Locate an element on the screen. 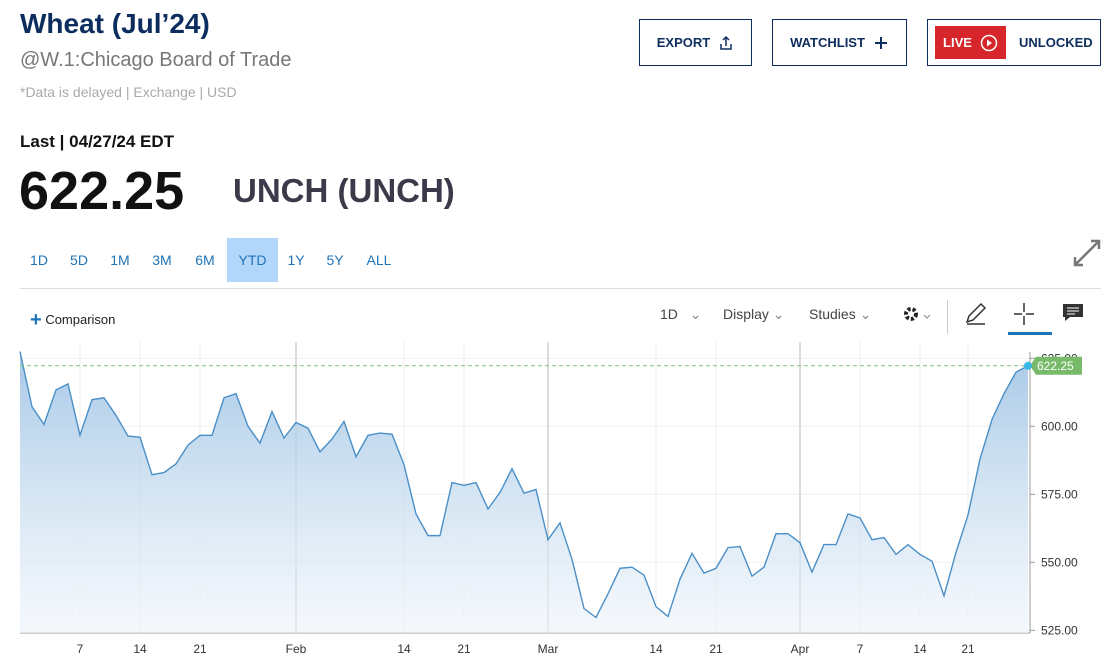 The image size is (1116, 672). y-tick-label: 550.00 is located at coordinates (1059, 562).